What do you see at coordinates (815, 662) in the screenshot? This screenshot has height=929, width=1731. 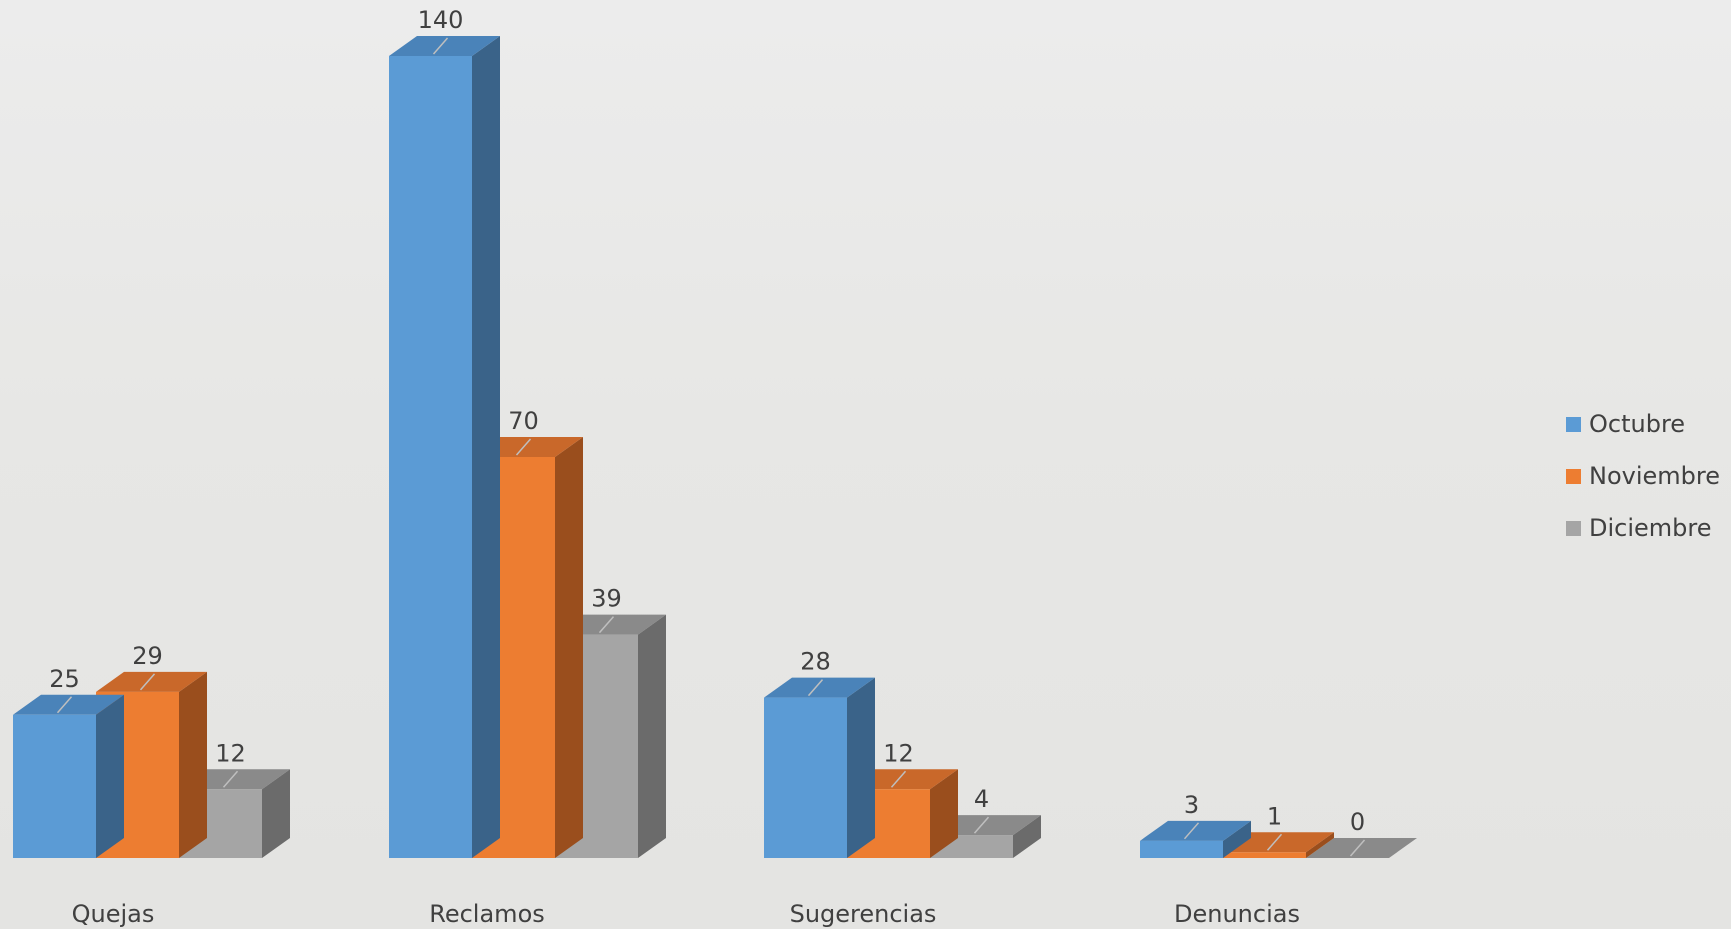 I see `value-label: 28` at bounding box center [815, 662].